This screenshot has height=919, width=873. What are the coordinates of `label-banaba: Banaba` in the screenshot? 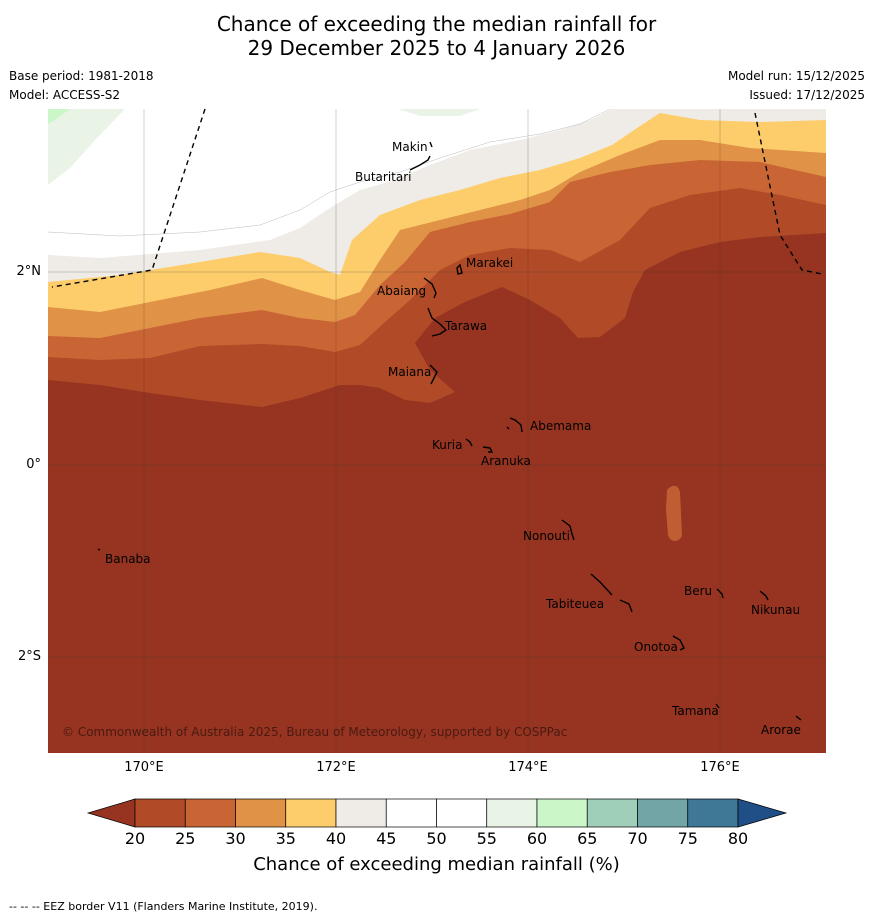 It's located at (128, 559).